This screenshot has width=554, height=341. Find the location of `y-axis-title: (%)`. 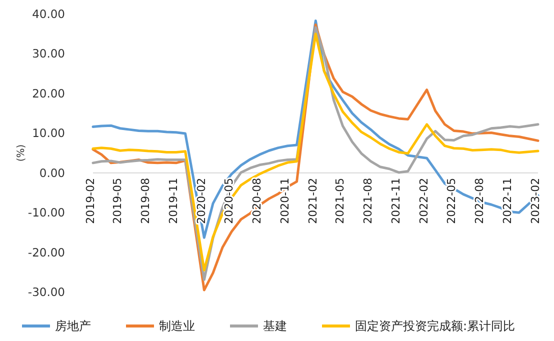

y-axis-title: (%) is located at coordinates (21, 153).